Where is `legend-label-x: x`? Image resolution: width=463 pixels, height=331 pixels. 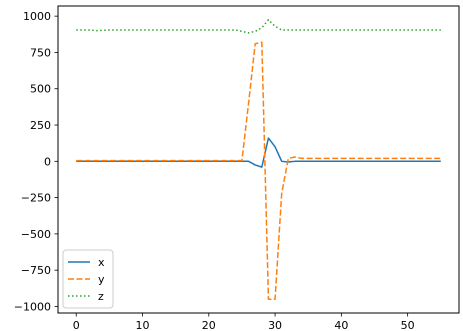 legend-label-x: x is located at coordinates (101, 262).